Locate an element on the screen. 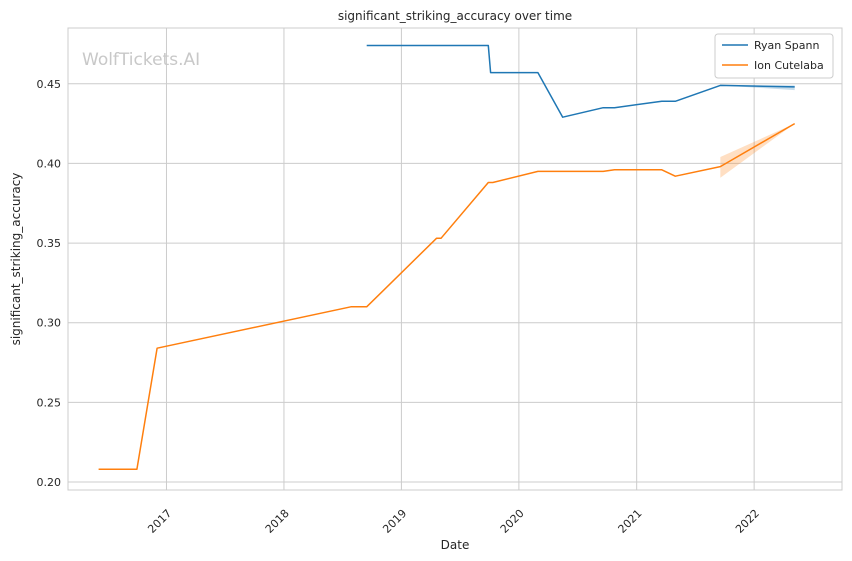  legend-label-ryan-spann: Ryan Spann is located at coordinates (786, 45).